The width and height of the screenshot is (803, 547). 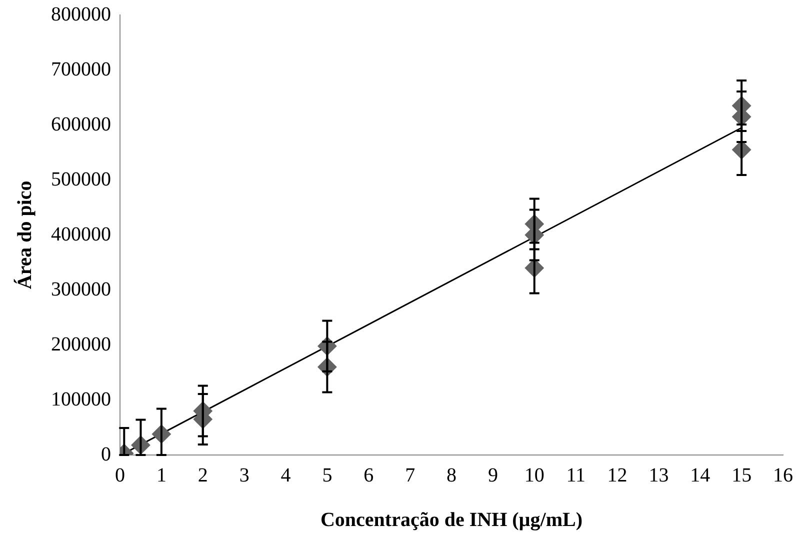 I want to click on x-tick-label: 14, so click(x=700, y=475).